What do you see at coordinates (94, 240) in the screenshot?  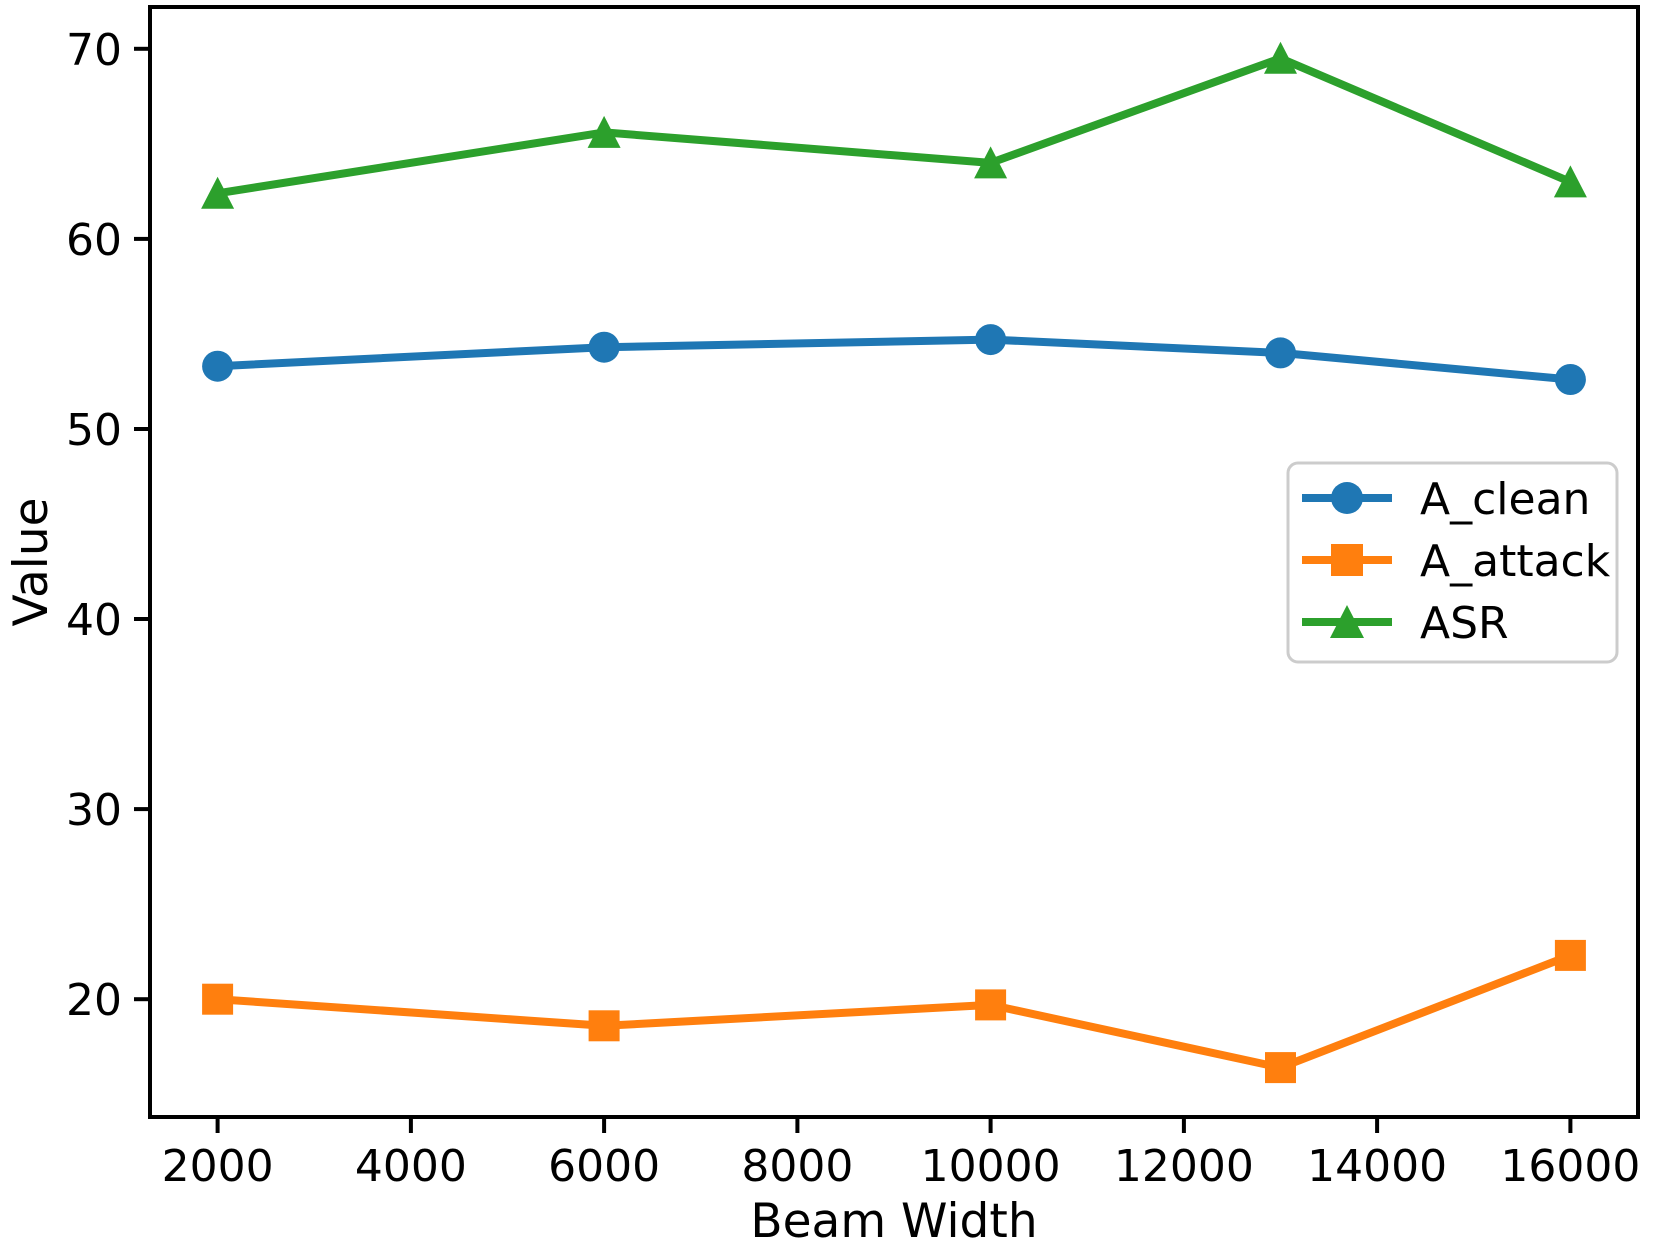 I see `y-tick-label: 60` at bounding box center [94, 240].